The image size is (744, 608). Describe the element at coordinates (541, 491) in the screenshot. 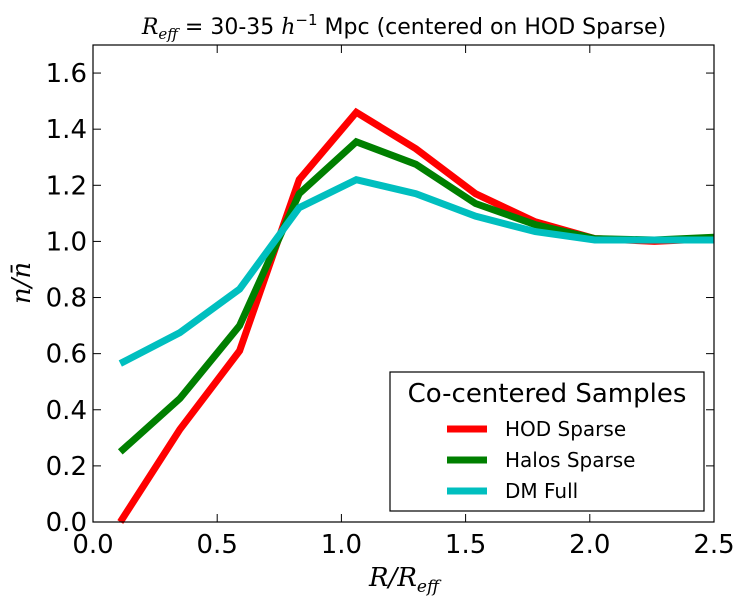

I see `legend-label-dm-full: DM Full` at that location.